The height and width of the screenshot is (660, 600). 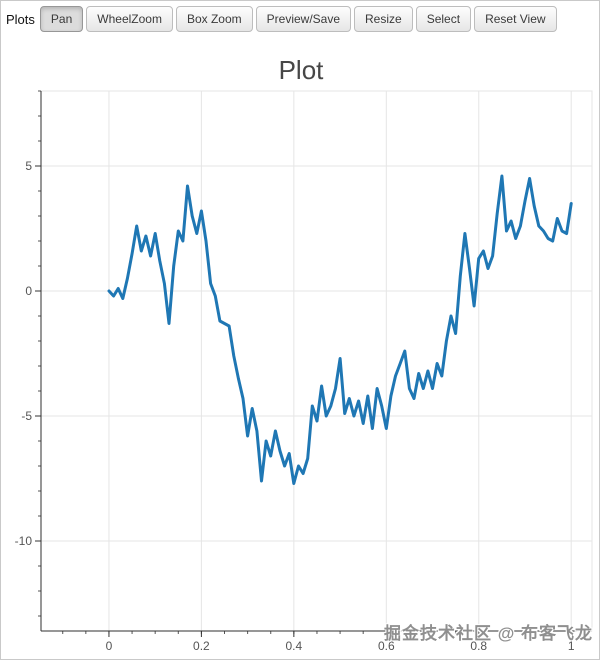 What do you see at coordinates (24, 541) in the screenshot?
I see `svg-text: -10` at bounding box center [24, 541].